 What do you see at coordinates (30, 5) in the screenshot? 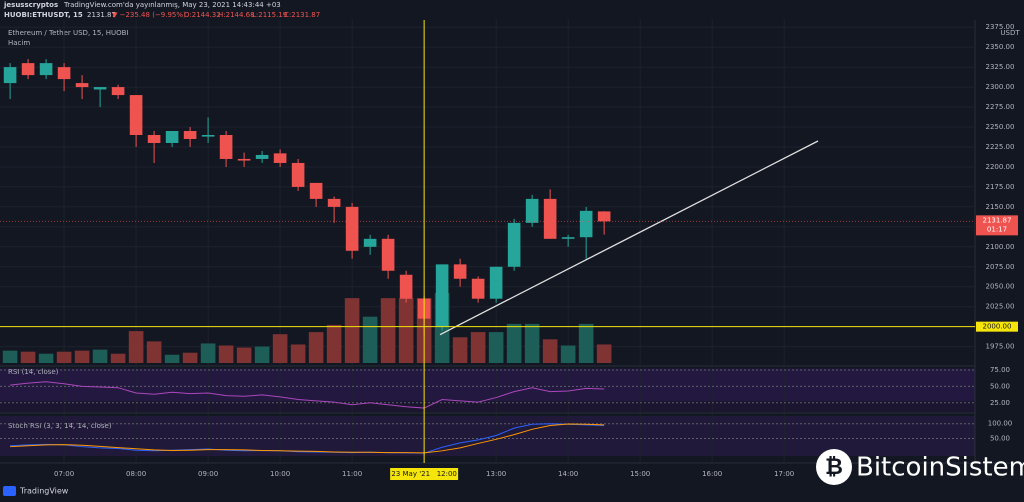
I see `author: jesusscryptos` at bounding box center [30, 5].